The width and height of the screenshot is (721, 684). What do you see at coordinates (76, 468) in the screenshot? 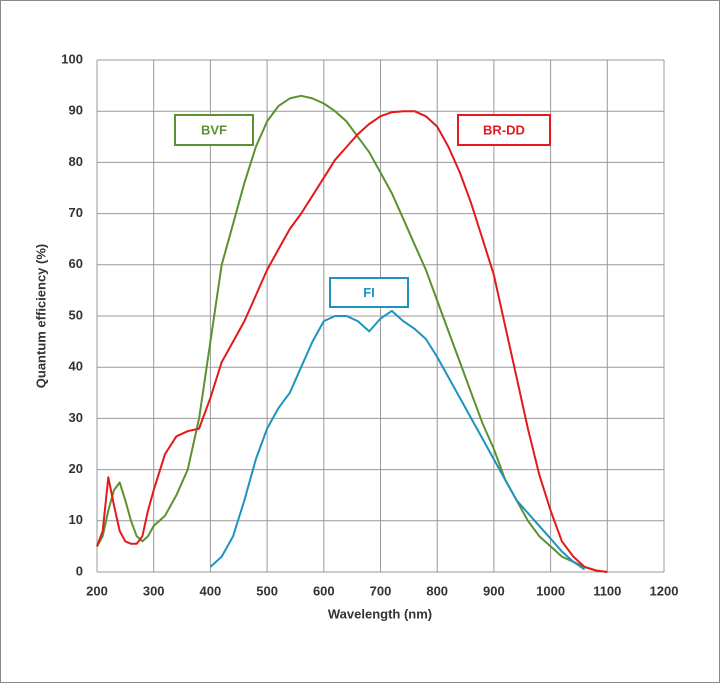
I see `y-tick-label: 20` at bounding box center [76, 468].